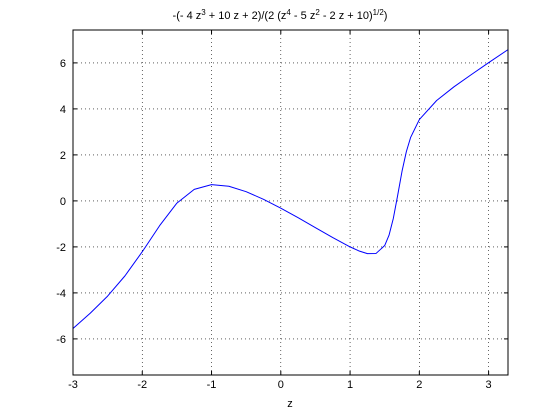 The width and height of the screenshot is (560, 420). What do you see at coordinates (288, 12) in the screenshot?
I see `title-superscript: 4` at bounding box center [288, 12].